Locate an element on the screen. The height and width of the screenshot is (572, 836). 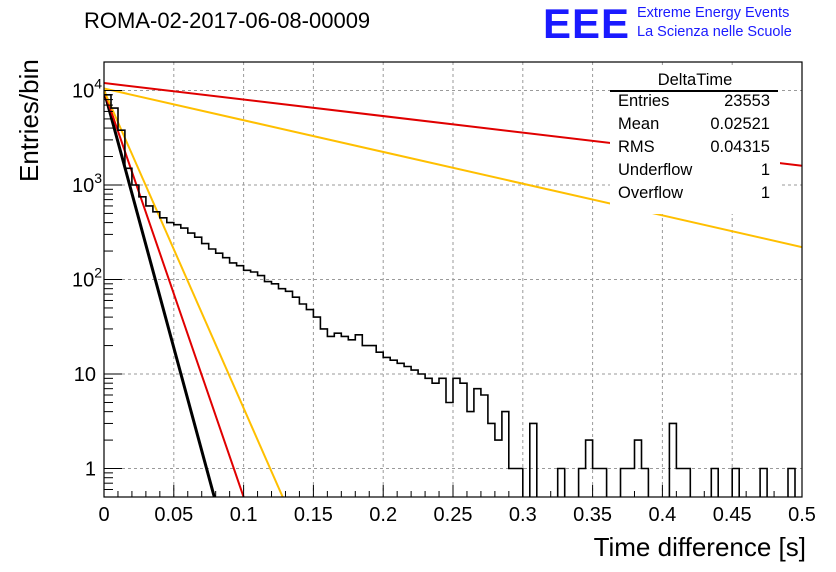
stats-label: Entries is located at coordinates (644, 101).